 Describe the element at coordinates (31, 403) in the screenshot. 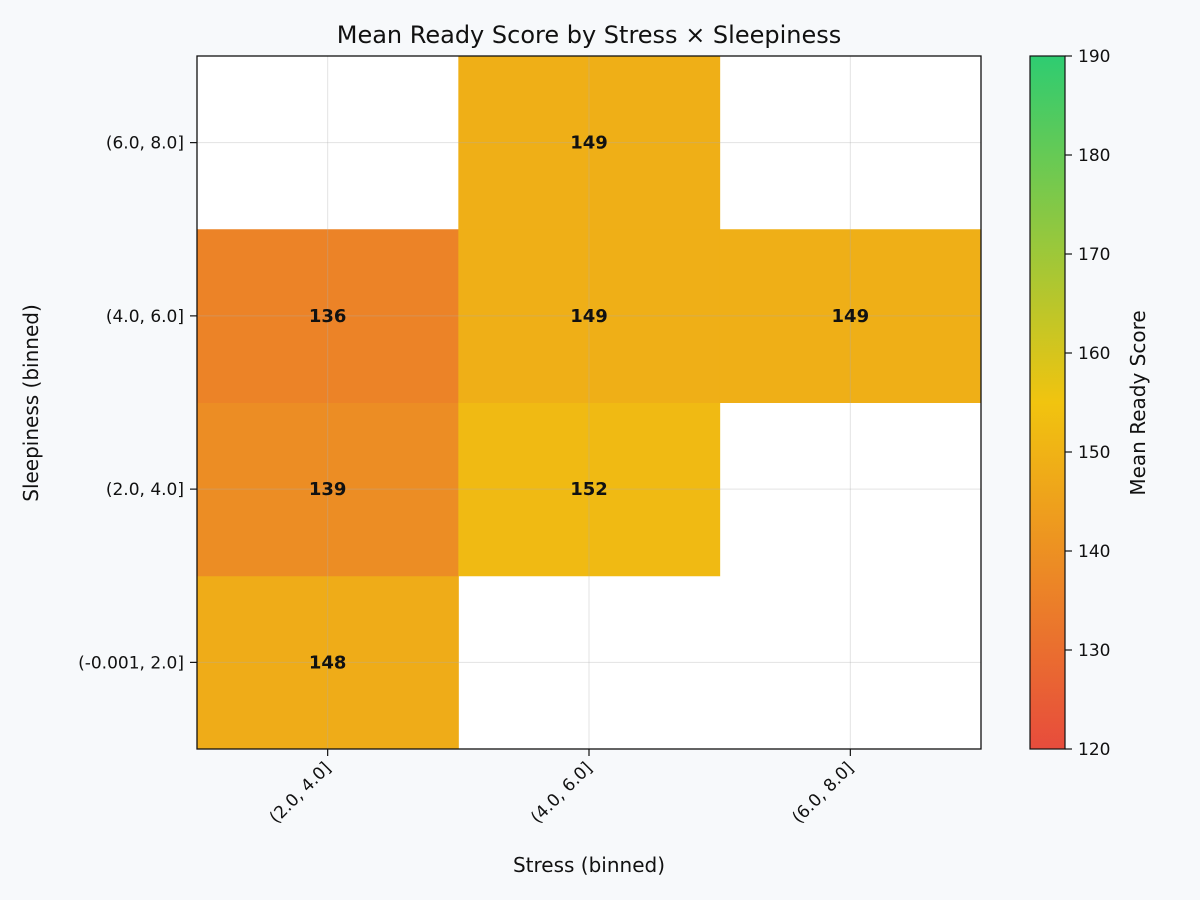

I see `y-axis-label: Sleepiness (binned)` at that location.